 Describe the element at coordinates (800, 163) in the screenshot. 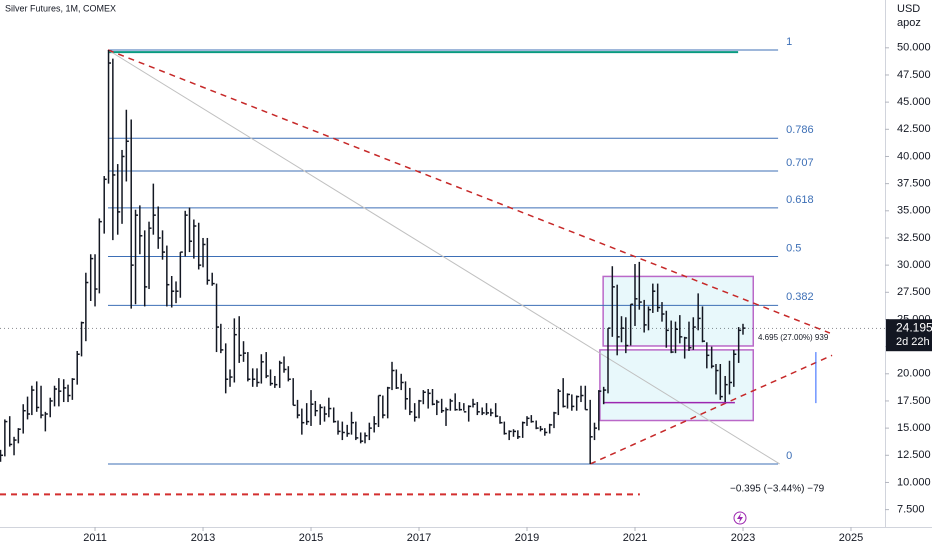

I see `fib-label: 0.707` at that location.